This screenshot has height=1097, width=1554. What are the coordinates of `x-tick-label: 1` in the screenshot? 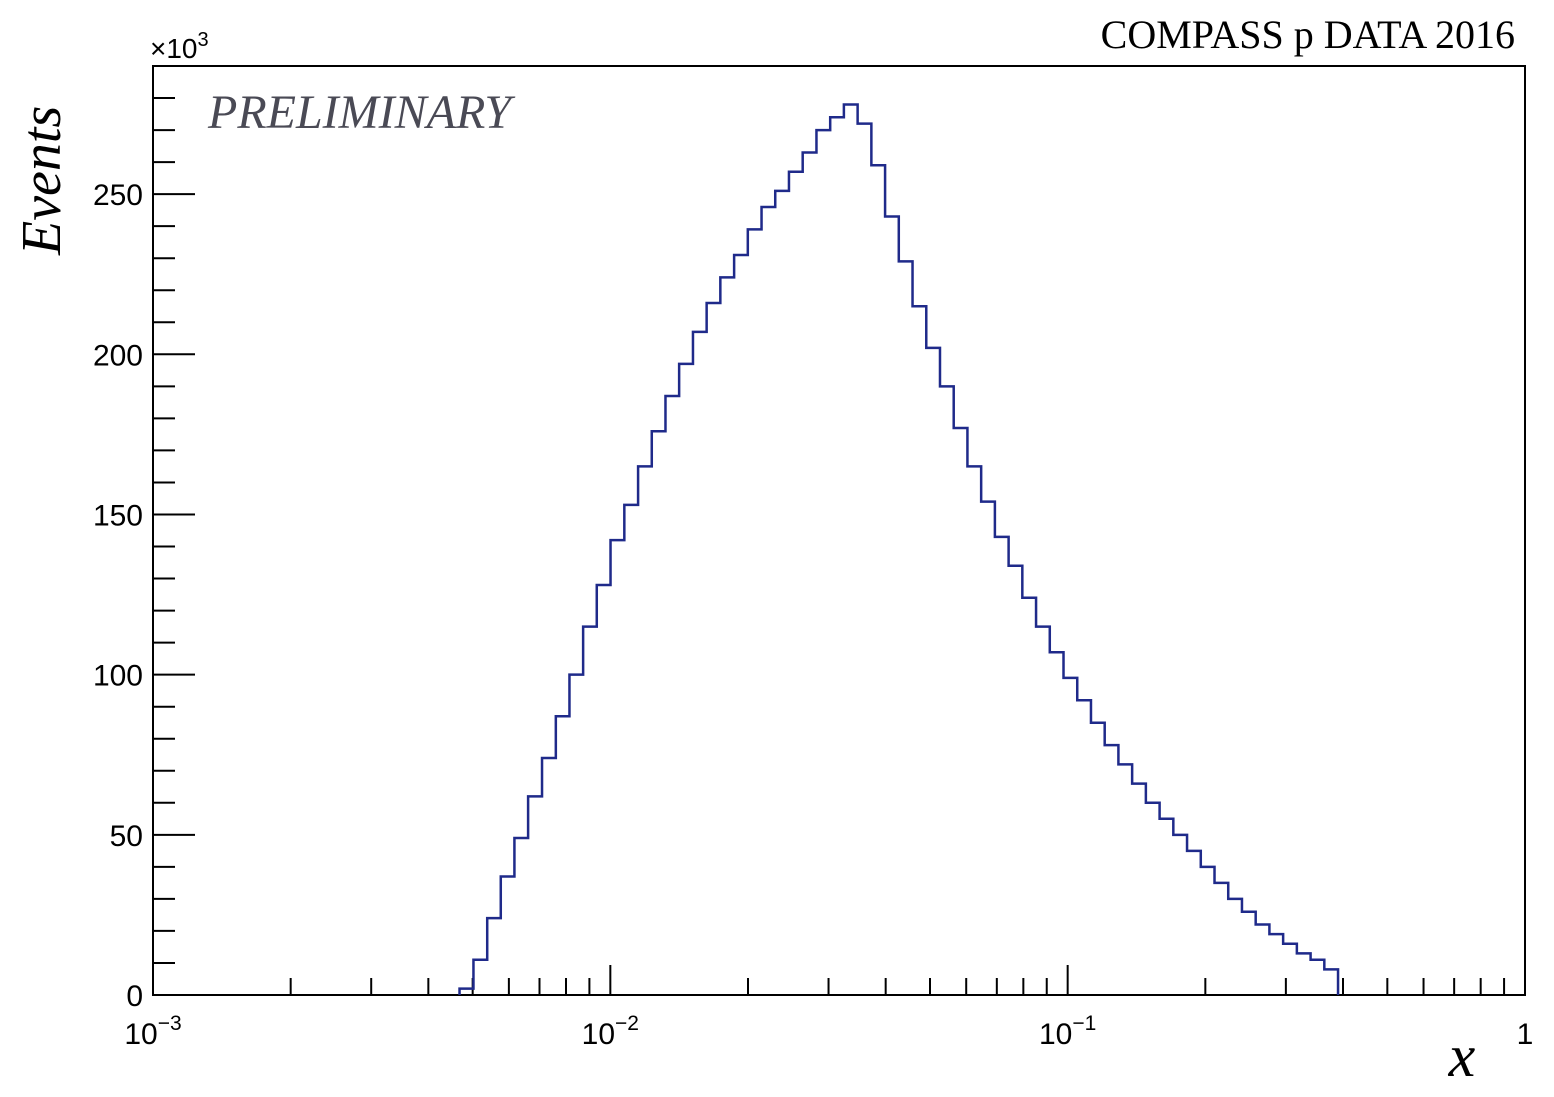 It's located at (1525, 1034).